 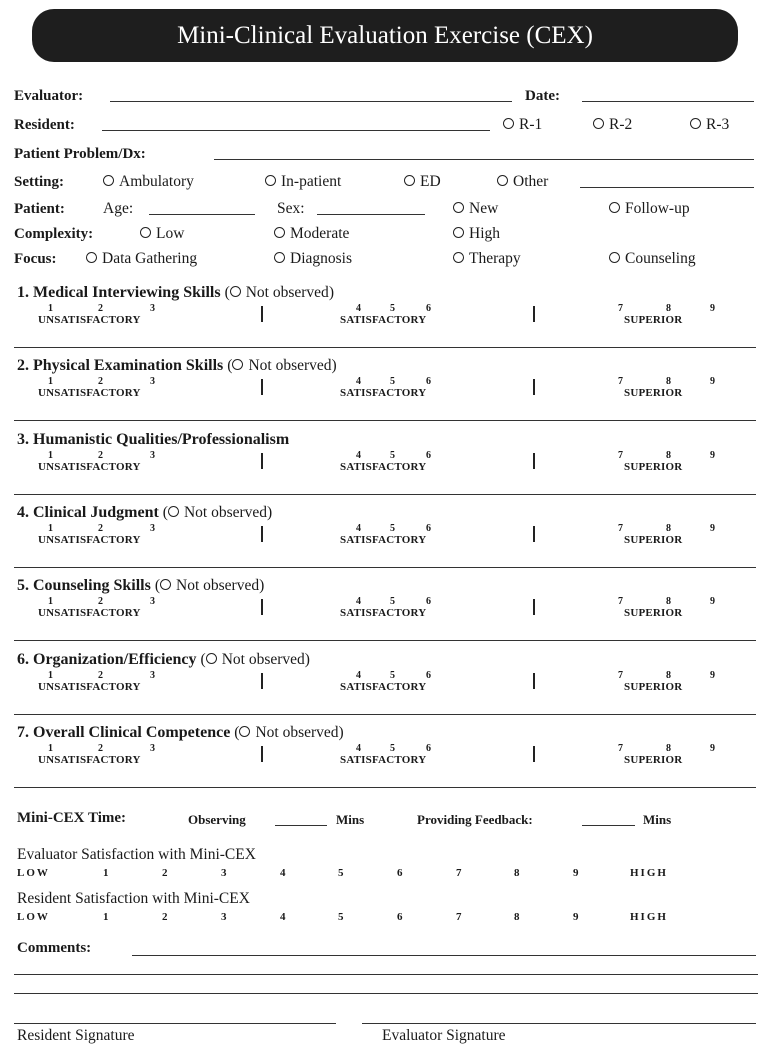 What do you see at coordinates (311, 234) in the screenshot?
I see `radio-moderate: Moderate` at bounding box center [311, 234].